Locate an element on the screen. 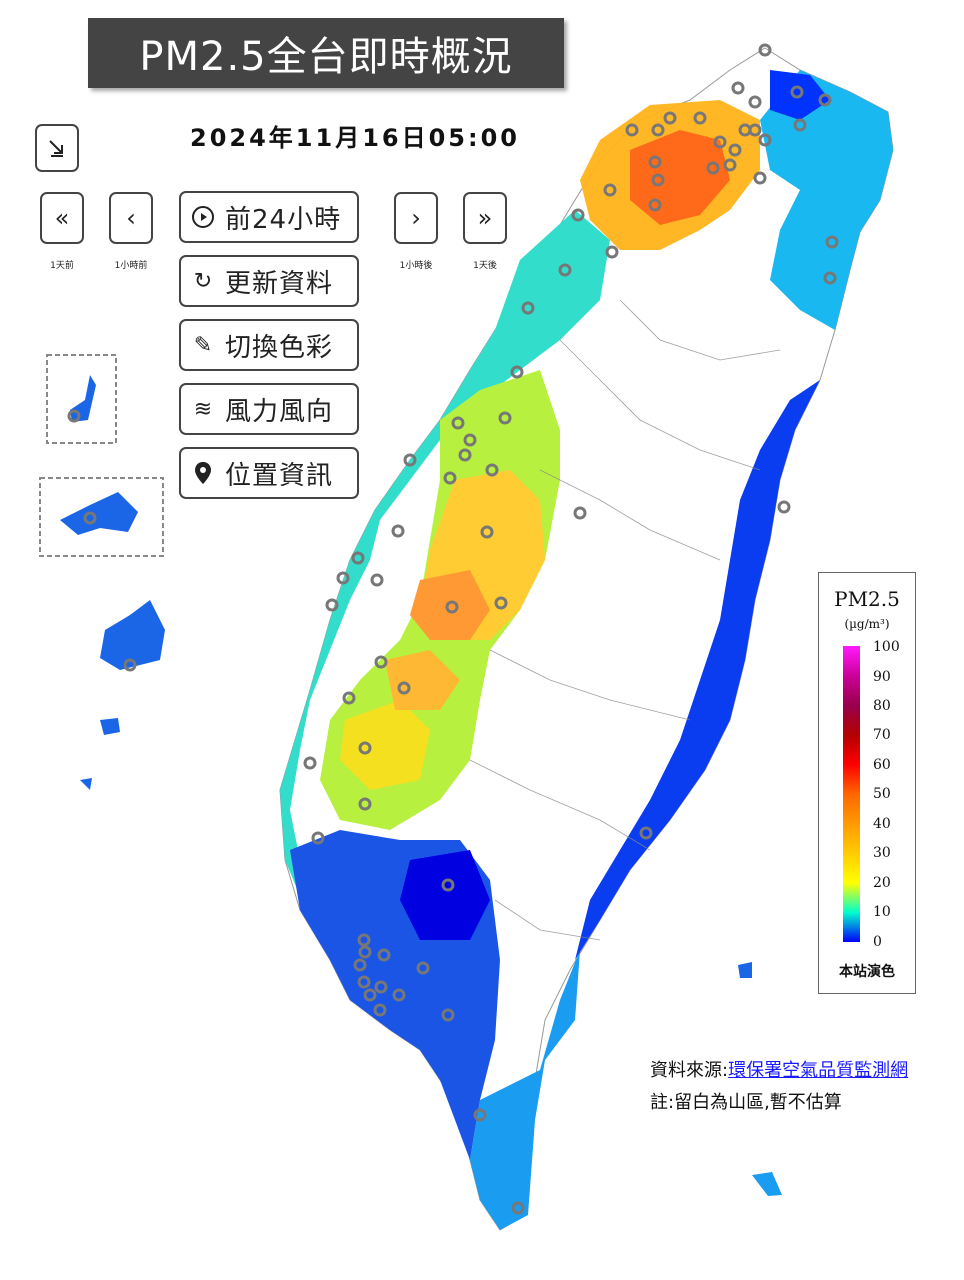 The width and height of the screenshot is (964, 1280). yunlin-zone is located at coordinates (422, 680).